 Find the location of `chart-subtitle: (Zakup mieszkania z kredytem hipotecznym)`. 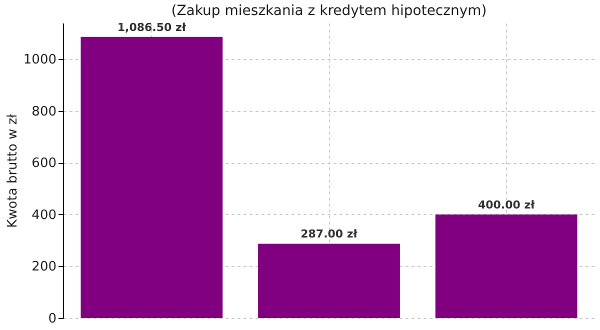

chart-subtitle: (Zakup mieszkania z kredytem hipotecznym) is located at coordinates (329, 10).